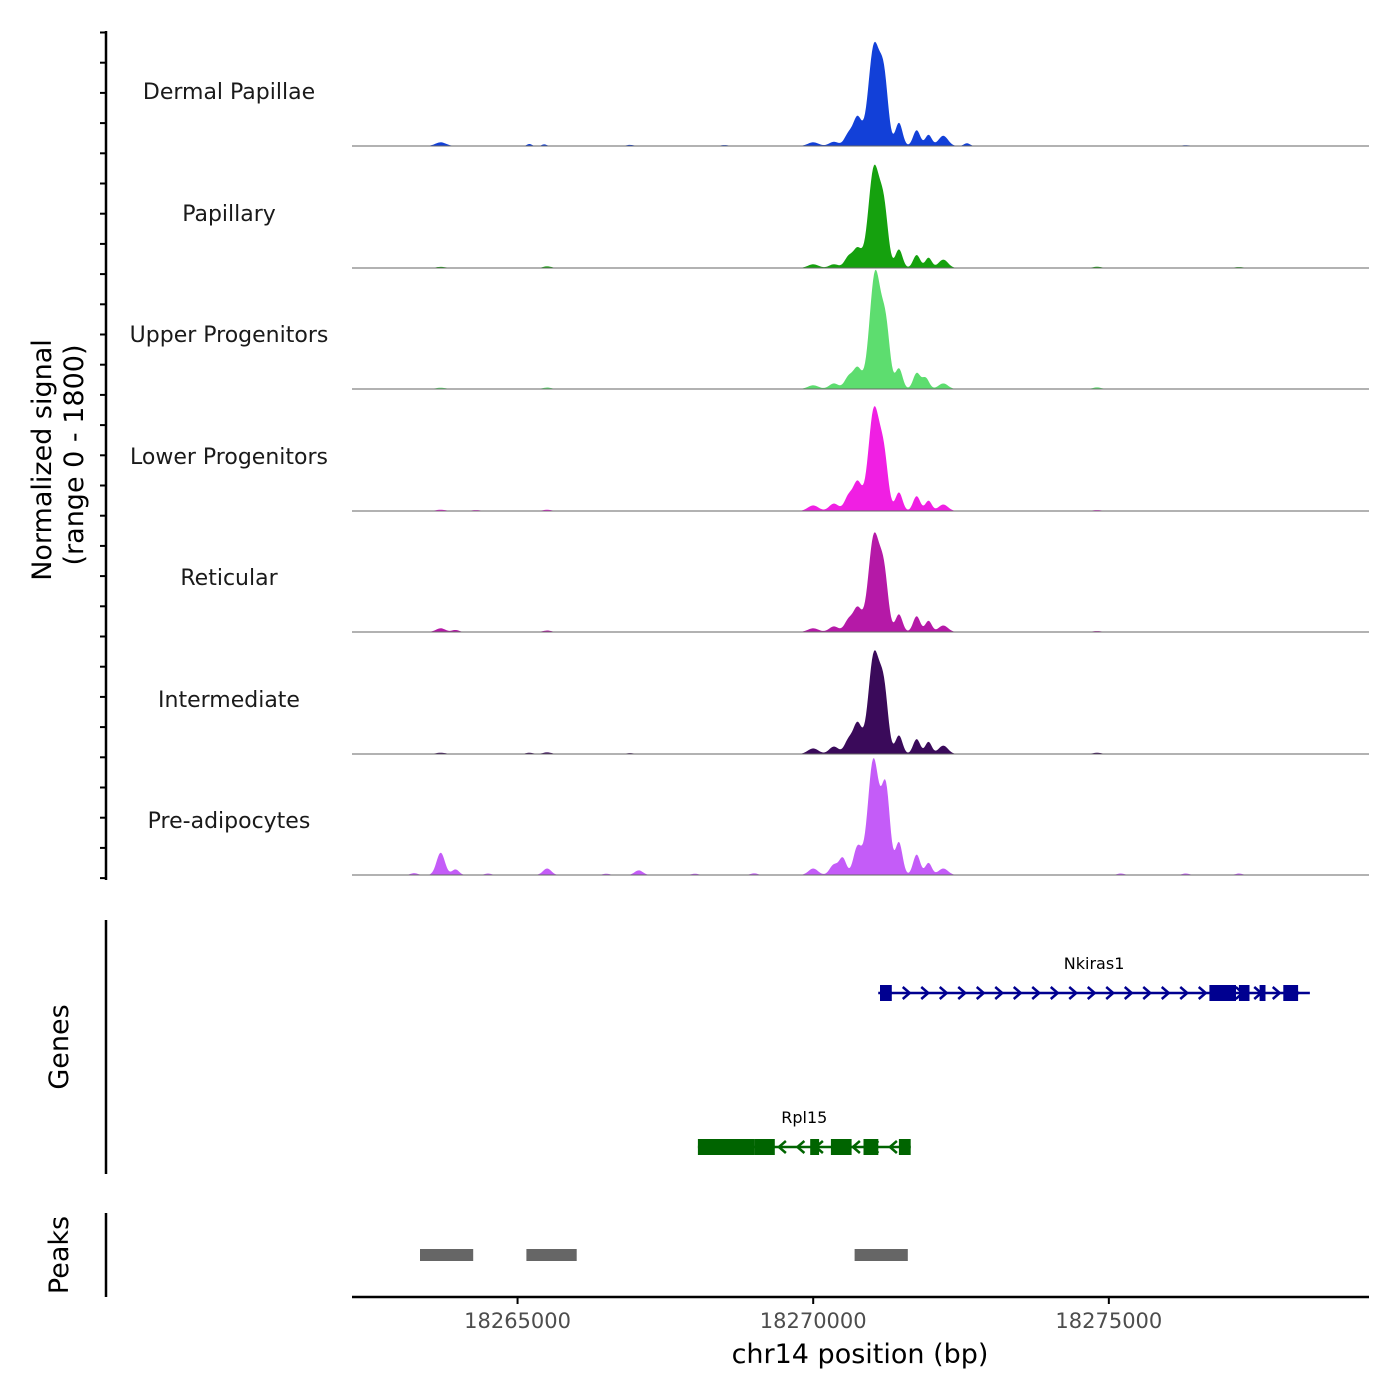  I want to click on gene-rpl15: Rpl15, so click(804, 1131).